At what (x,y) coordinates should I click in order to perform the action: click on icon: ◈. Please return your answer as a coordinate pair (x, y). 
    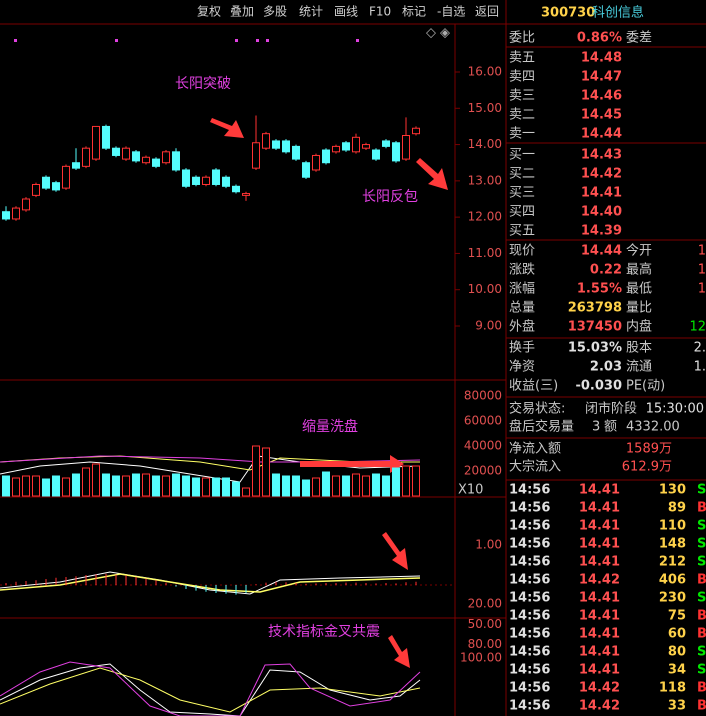
    Looking at the image, I should click on (445, 33).